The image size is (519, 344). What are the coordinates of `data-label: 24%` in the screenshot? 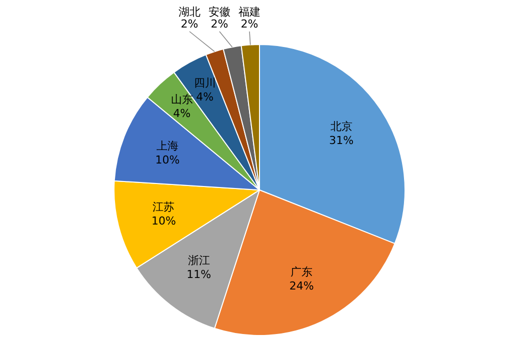 It's located at (301, 285).